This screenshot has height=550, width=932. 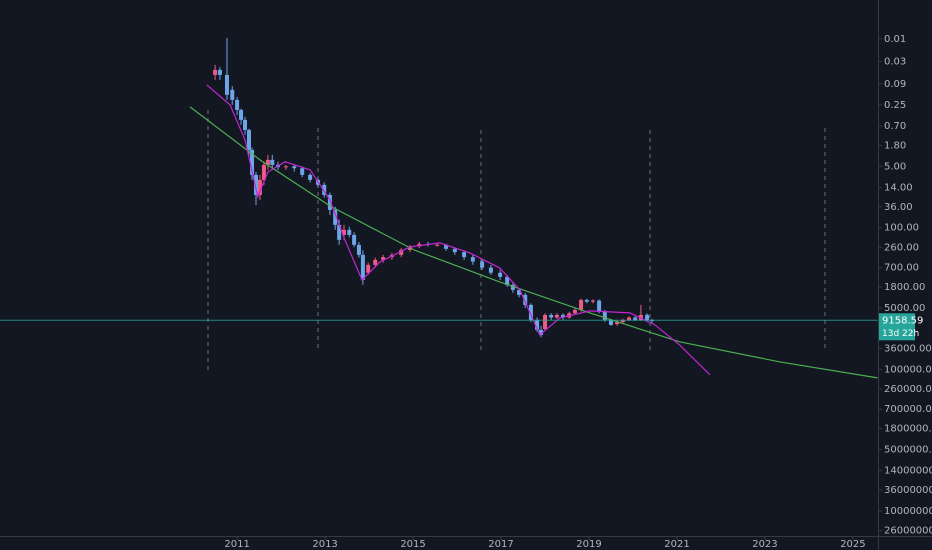 I want to click on y-tick-label: 1.80, so click(x=895, y=145).